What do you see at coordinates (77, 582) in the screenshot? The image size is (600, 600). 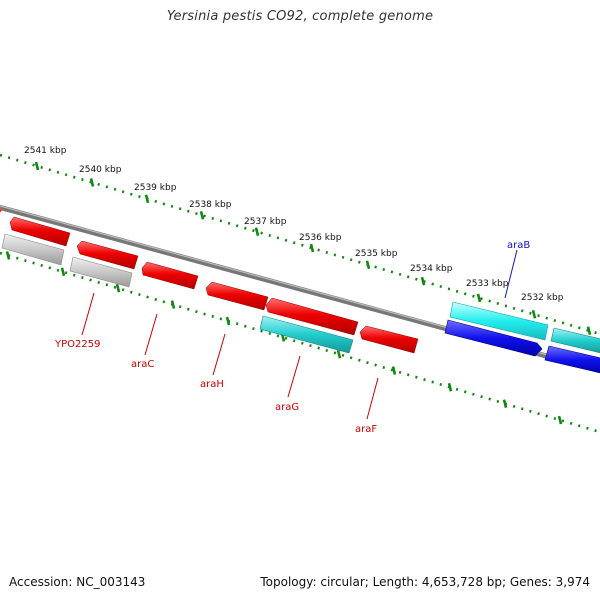 I see `accession-text: Accession: NC_003143` at bounding box center [77, 582].